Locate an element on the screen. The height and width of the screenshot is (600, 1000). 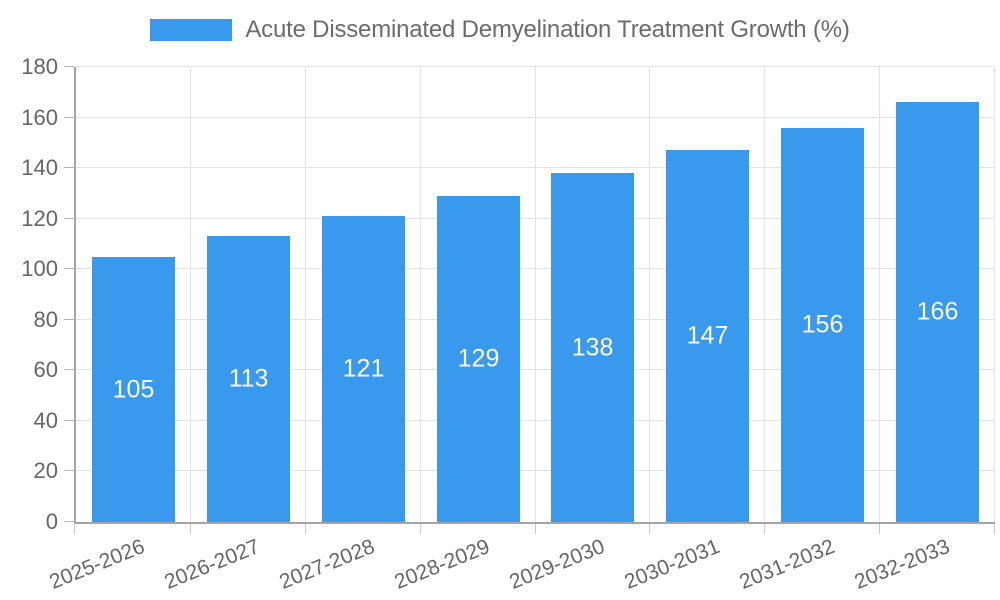
y-axis-label-0: 0 is located at coordinates (51, 521).